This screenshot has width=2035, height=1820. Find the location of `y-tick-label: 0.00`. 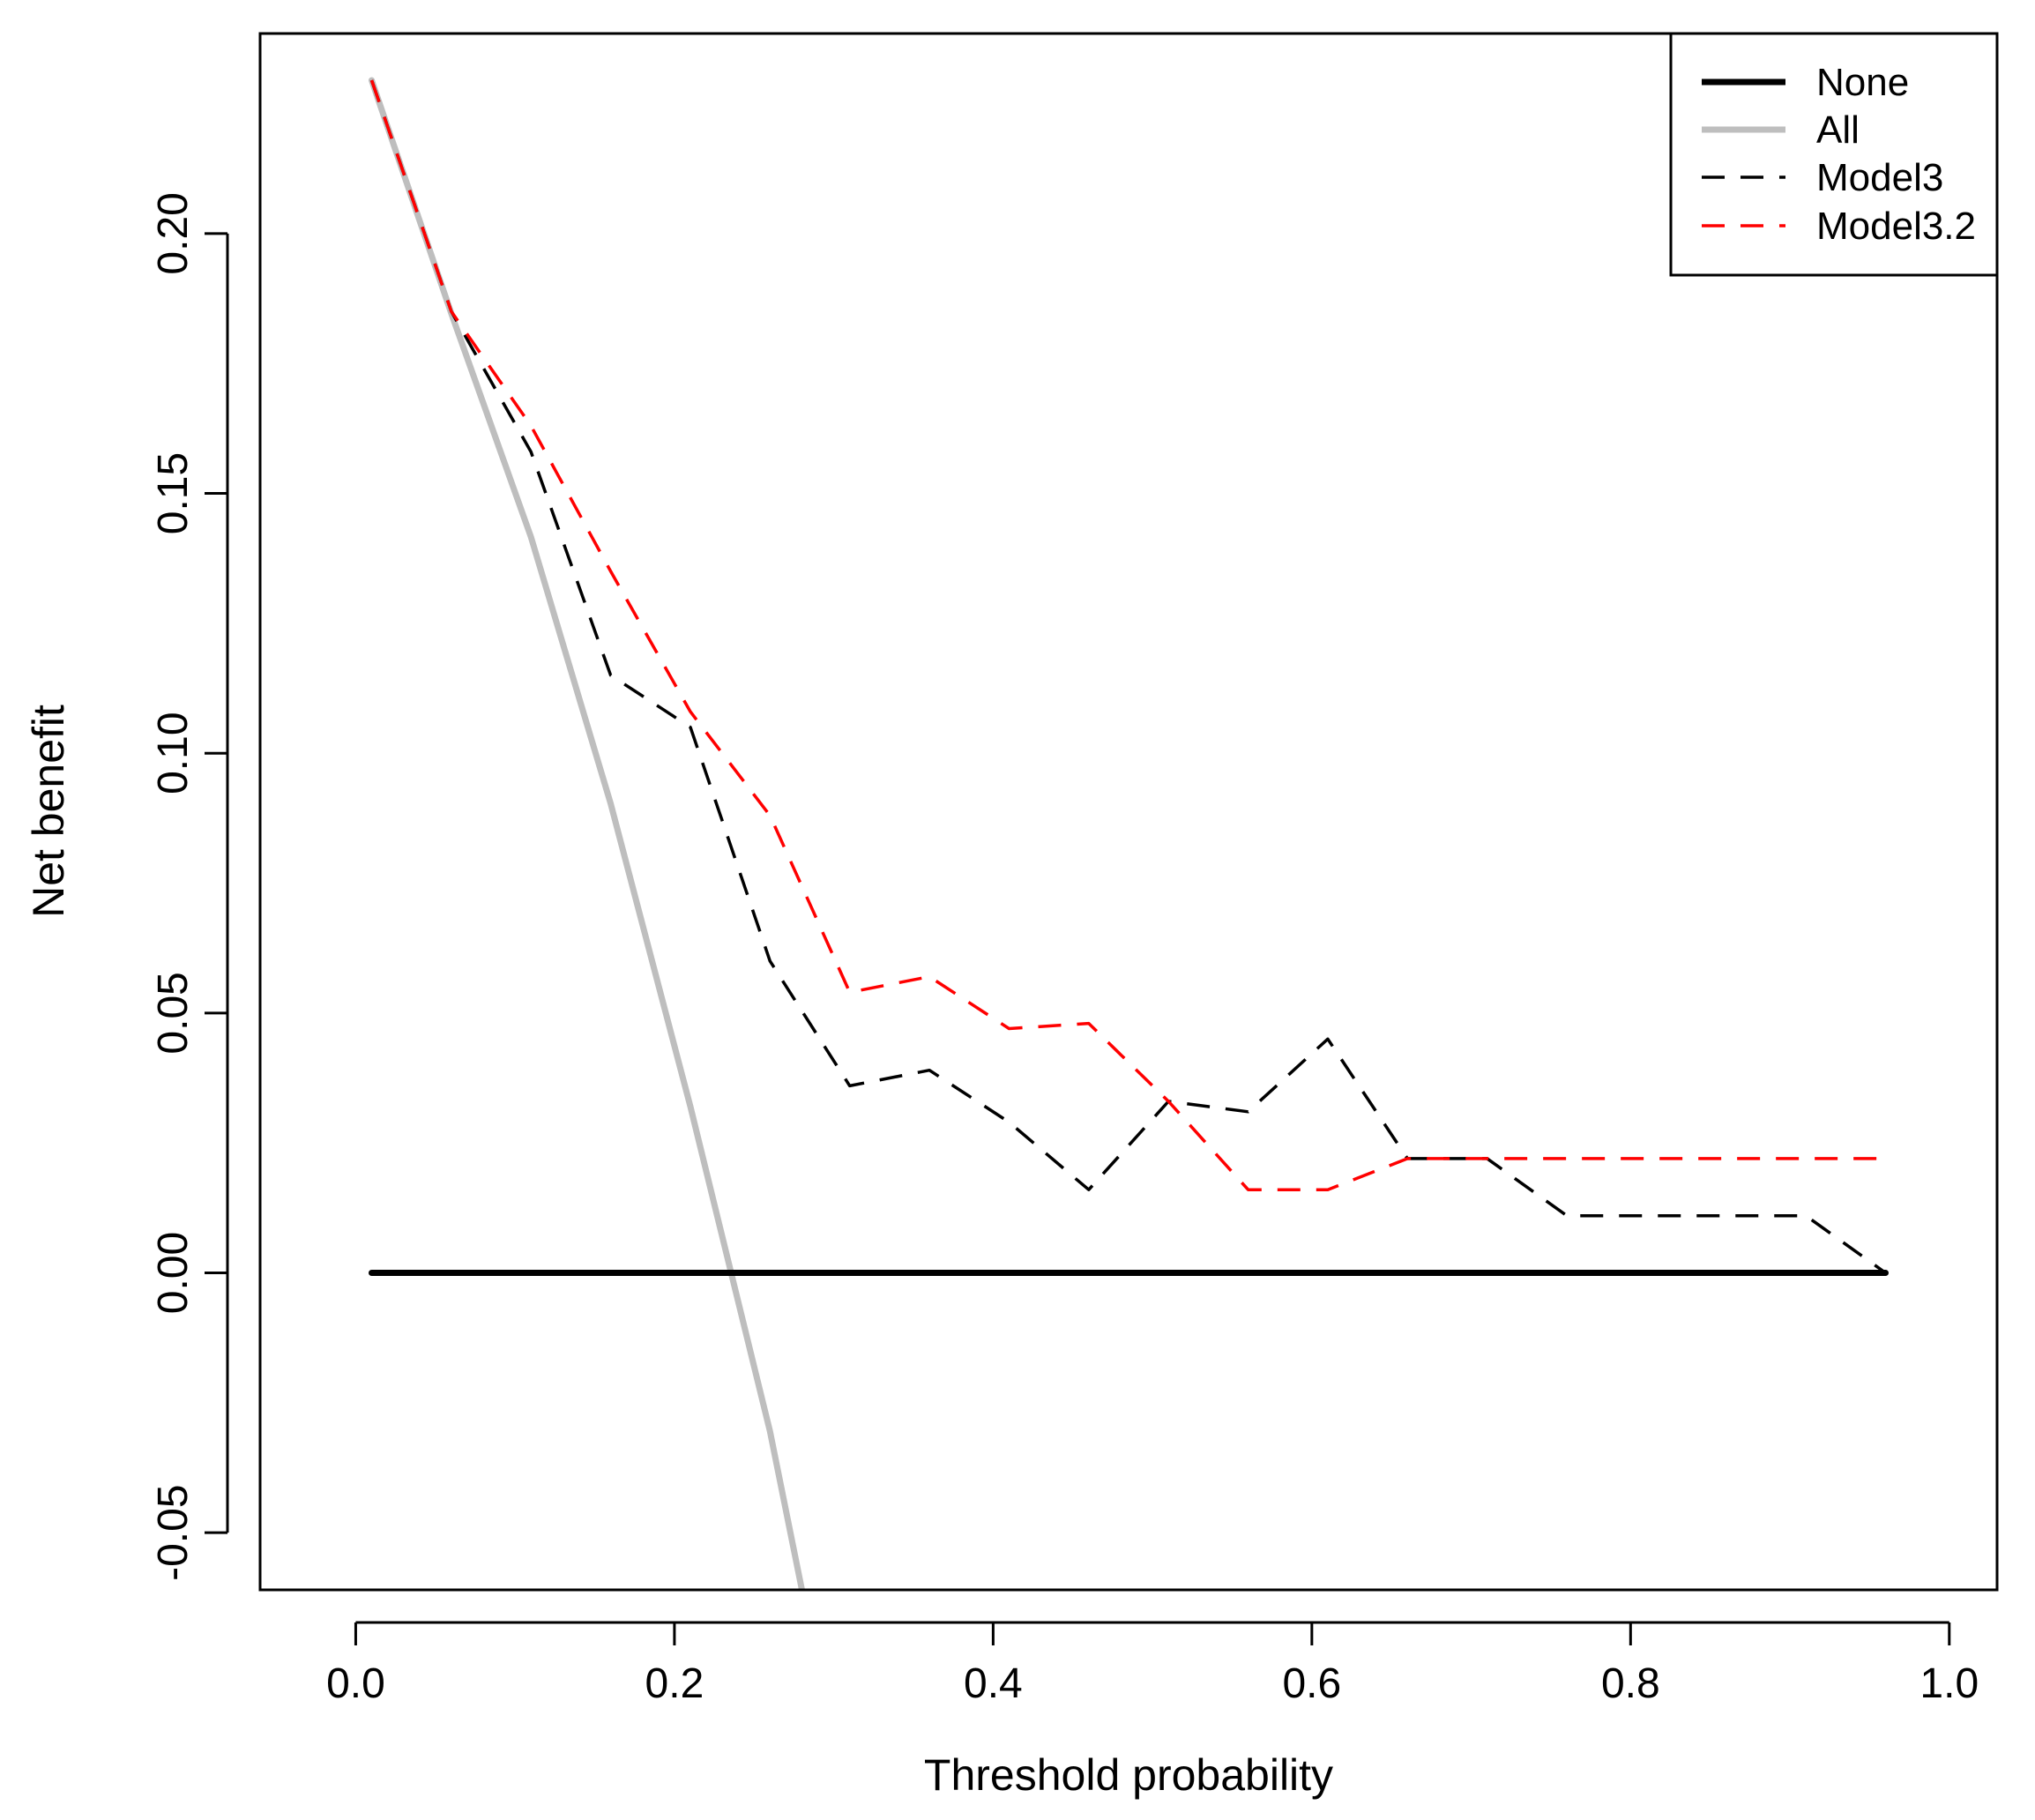

y-tick-label: 0.00 is located at coordinates (173, 1273).